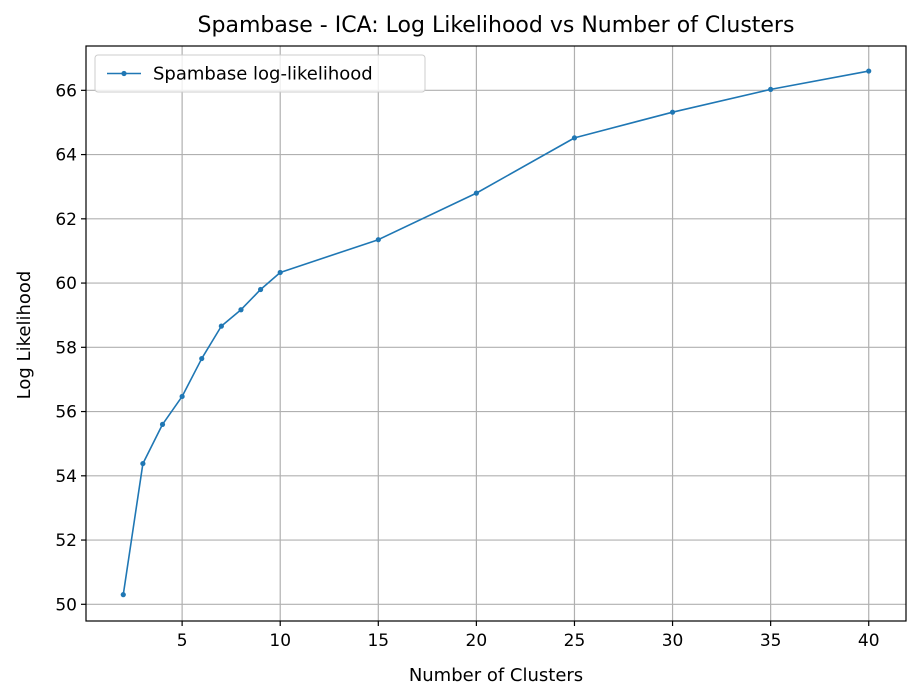 The image size is (924, 700). Describe the element at coordinates (496, 675) in the screenshot. I see `x-axis-label: Number of Clusters` at that location.